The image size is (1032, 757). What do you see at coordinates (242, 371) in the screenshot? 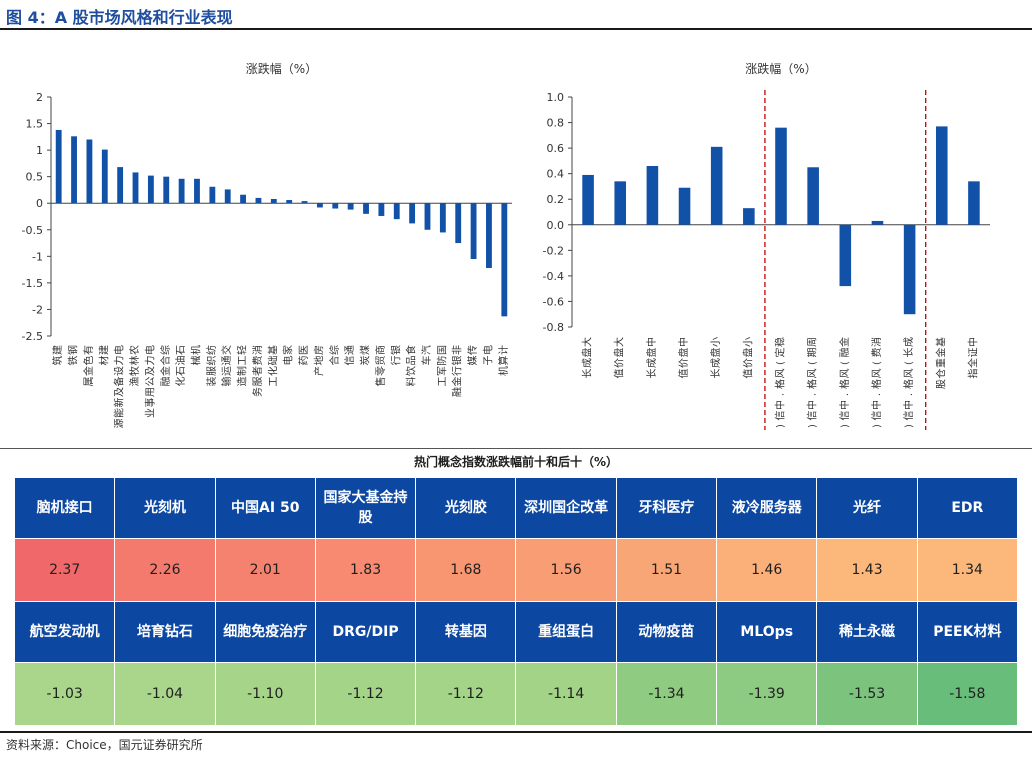
I see `svg-text: 制` at bounding box center [242, 371].